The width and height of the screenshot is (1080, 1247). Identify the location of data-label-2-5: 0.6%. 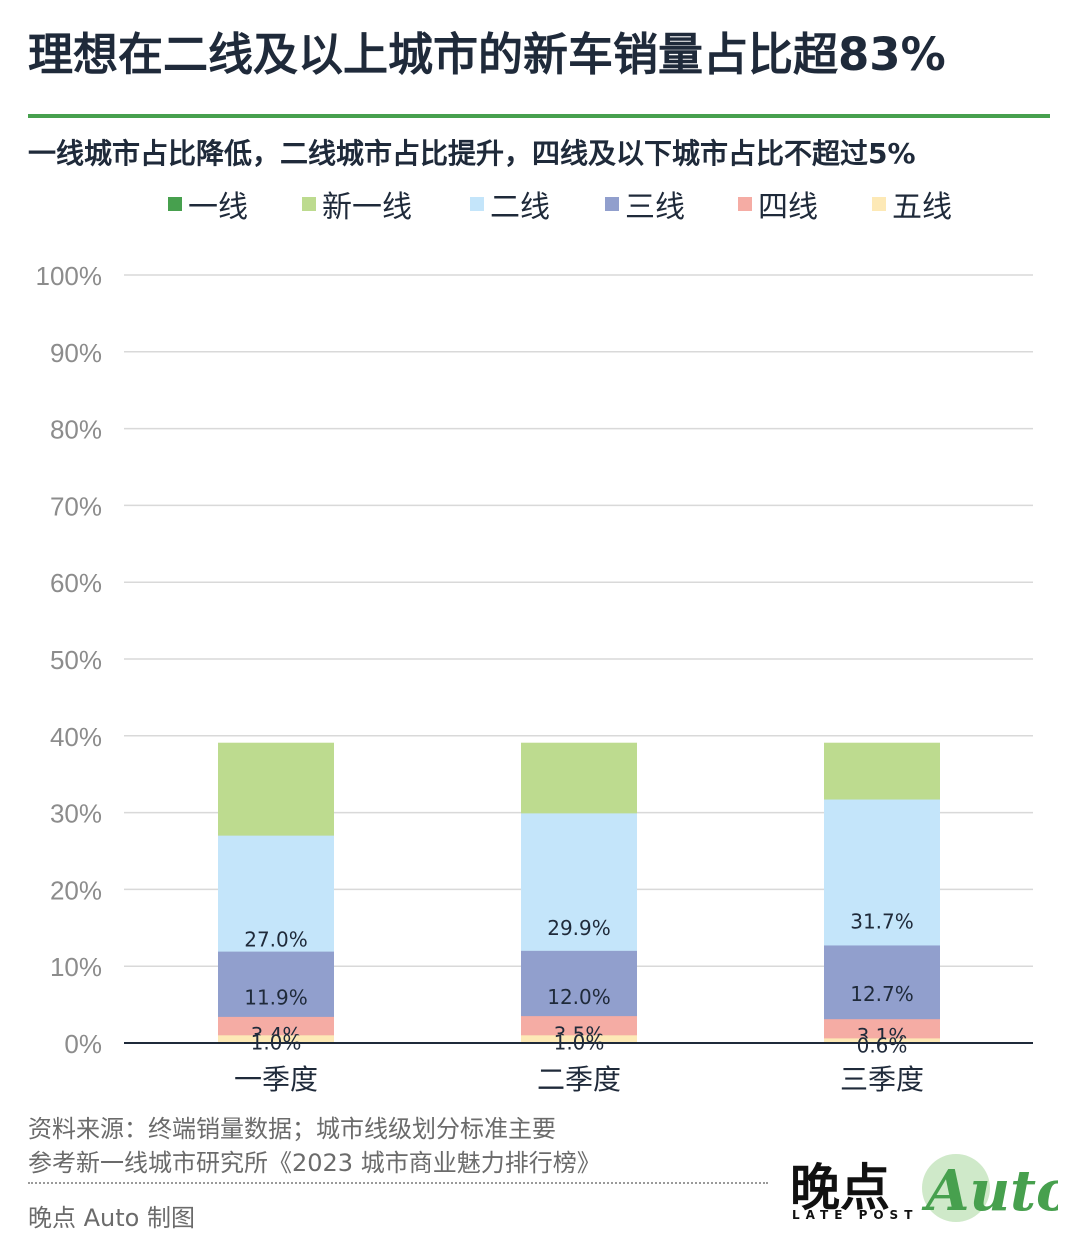
(882, 1045).